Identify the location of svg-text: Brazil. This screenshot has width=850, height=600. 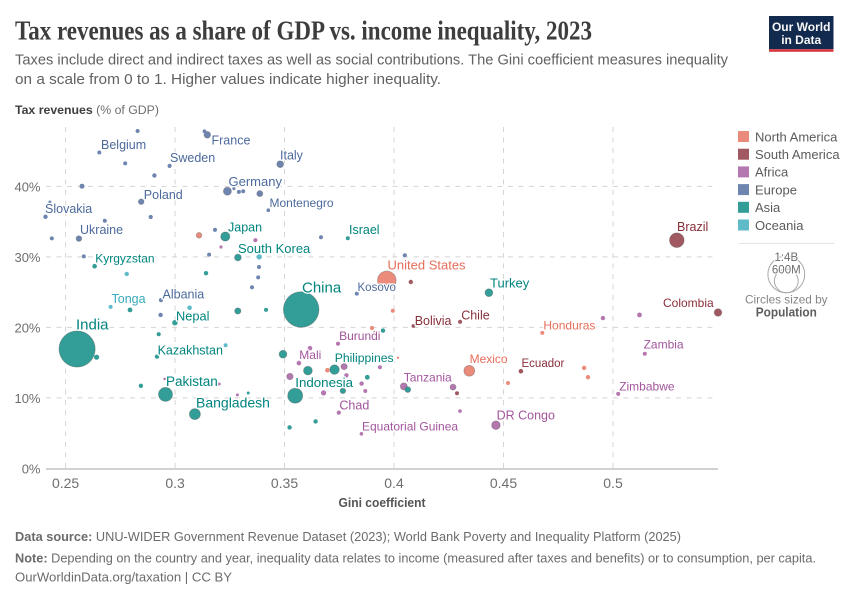
(692, 227).